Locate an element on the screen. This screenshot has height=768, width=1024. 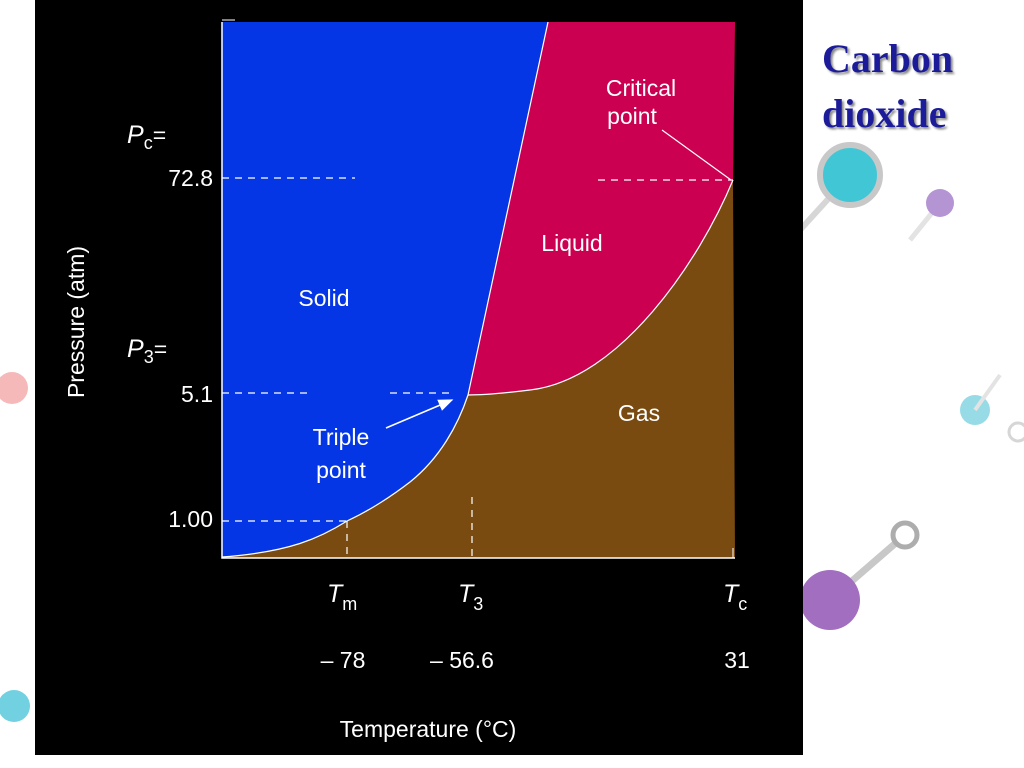
label-part: m is located at coordinates (349, 604).